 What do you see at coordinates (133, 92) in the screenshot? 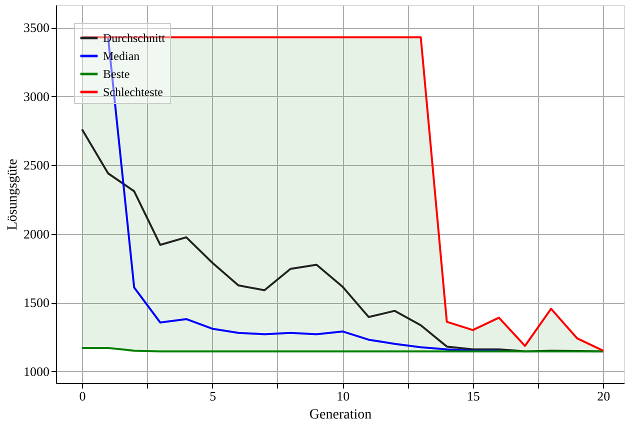
I see `legend-label: Schlechteste` at bounding box center [133, 92].